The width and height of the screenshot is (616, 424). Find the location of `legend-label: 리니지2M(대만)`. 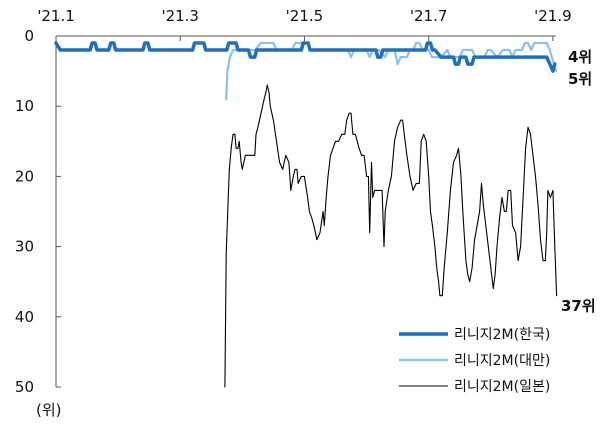

legend-label: 리니지2M(대만) is located at coordinates (502, 361).